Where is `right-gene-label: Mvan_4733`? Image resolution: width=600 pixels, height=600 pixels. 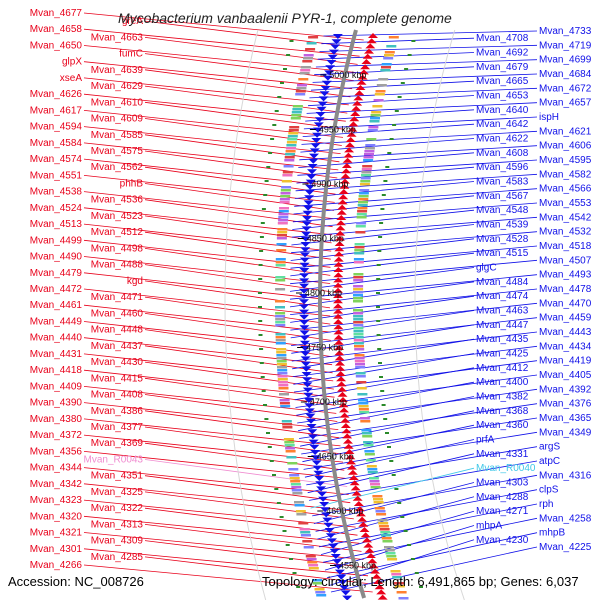
right-gene-label: Mvan_4733 is located at coordinates (565, 31).